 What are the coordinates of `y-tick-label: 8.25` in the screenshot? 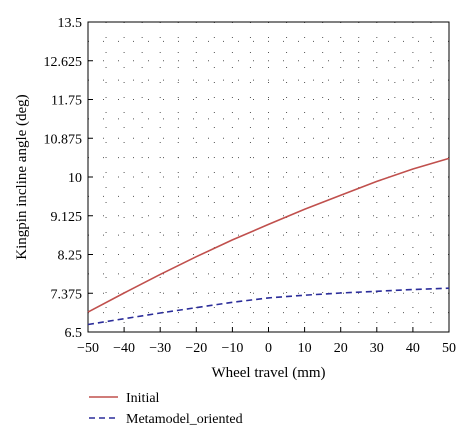 It's located at (70, 256).